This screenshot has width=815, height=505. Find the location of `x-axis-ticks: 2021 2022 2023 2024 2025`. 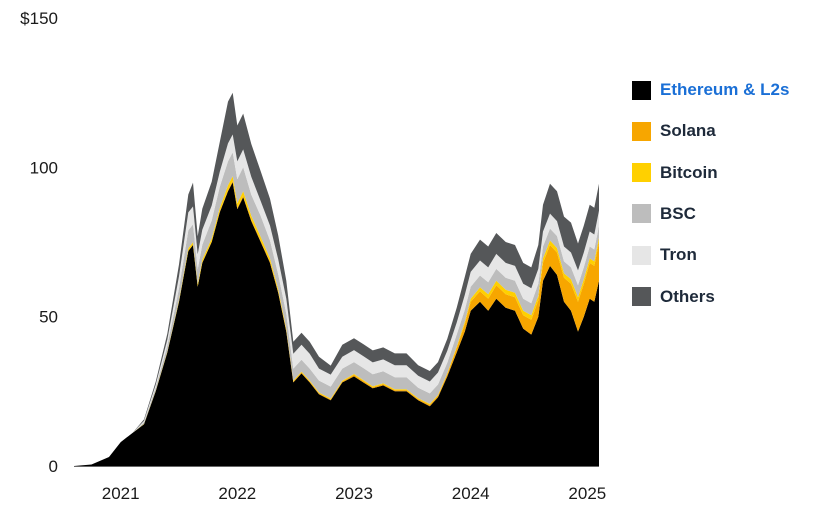

x-axis-ticks: 2021 2022 2023 2024 2025 is located at coordinates (354, 493).